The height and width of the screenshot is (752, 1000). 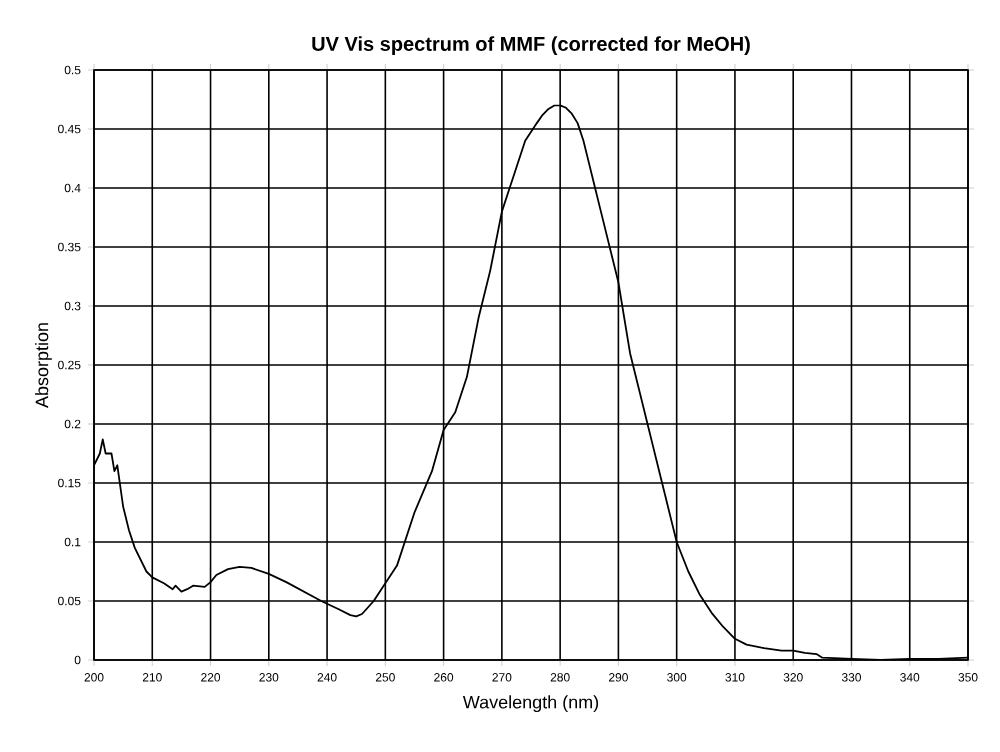 I want to click on chart-title: UV Vis spectrum of MMF (corrected for MeOH), so click(x=531, y=45).